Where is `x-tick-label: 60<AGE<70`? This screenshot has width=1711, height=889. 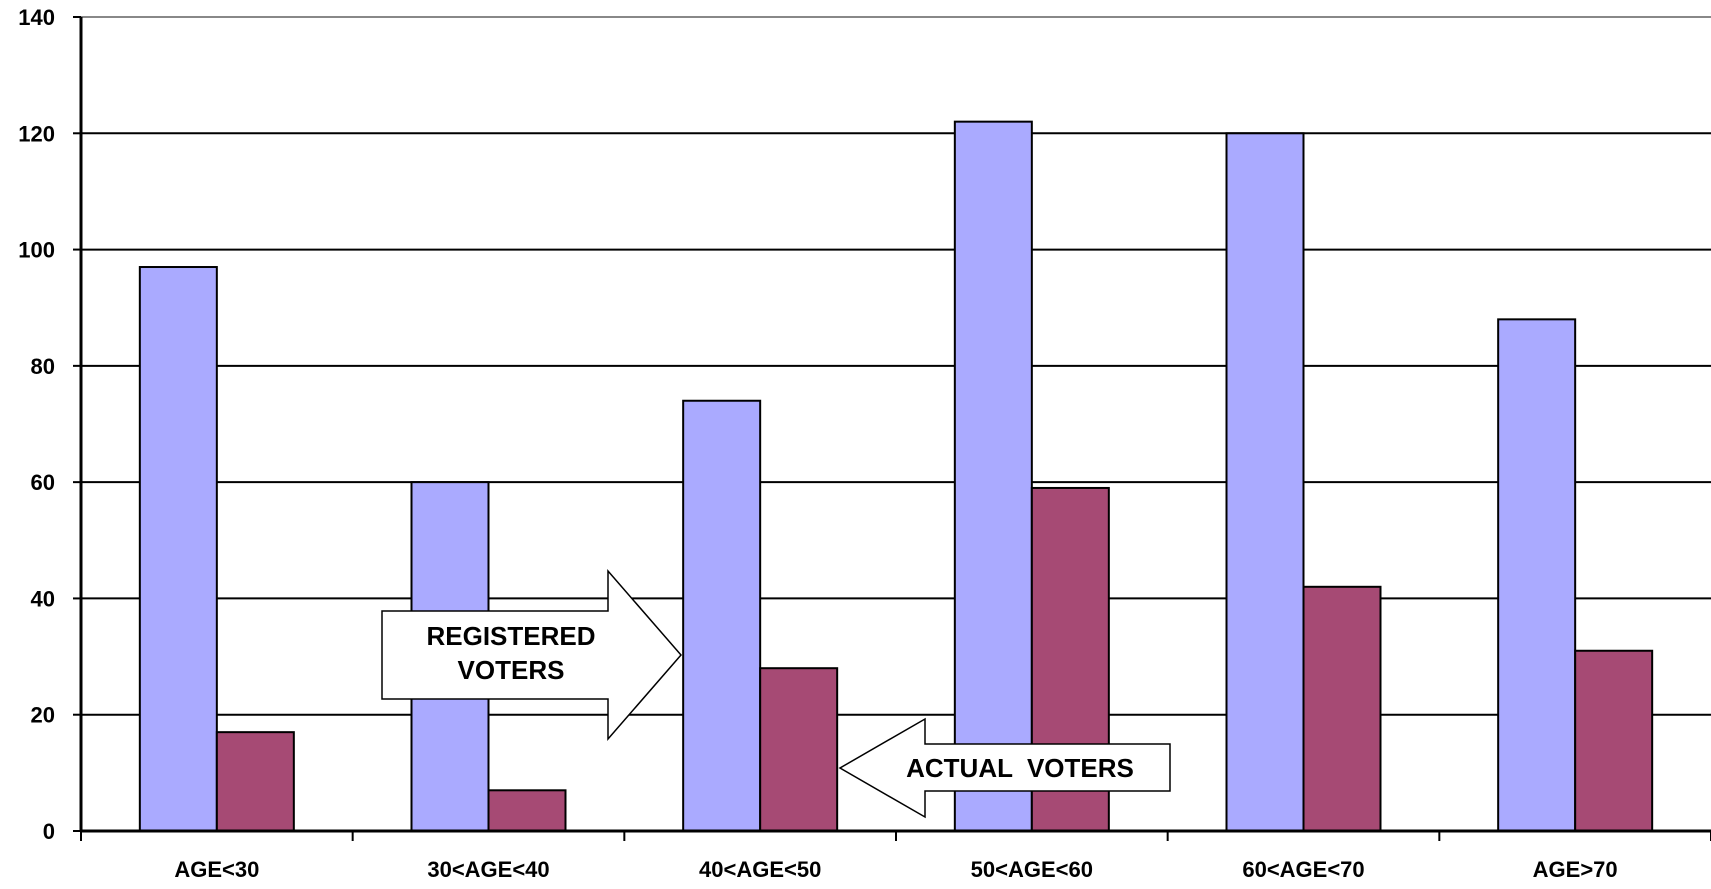 x-tick-label: 60<AGE<70 is located at coordinates (1303, 869).